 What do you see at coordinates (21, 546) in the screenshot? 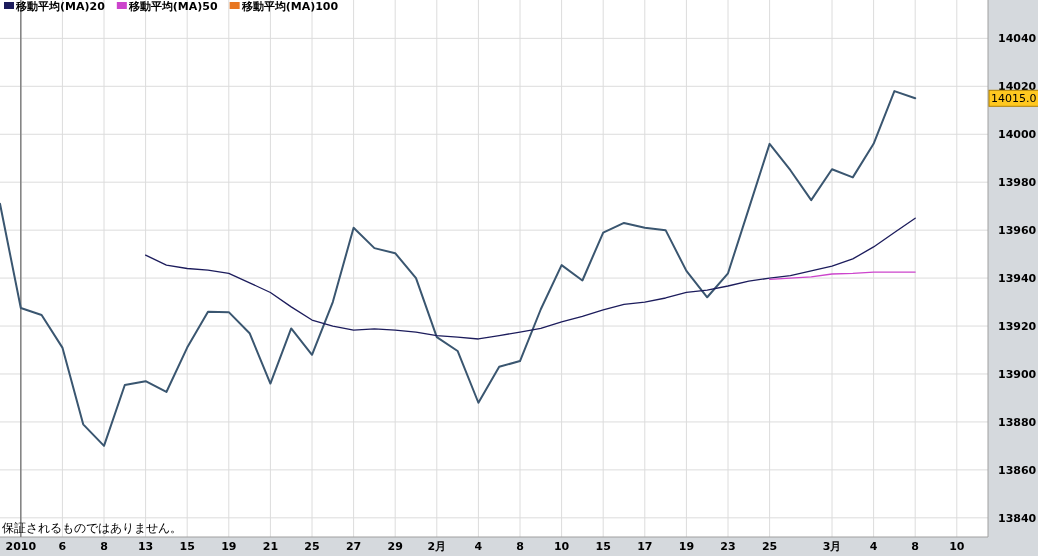
I see `x-tick-label: 2010` at bounding box center [21, 546].